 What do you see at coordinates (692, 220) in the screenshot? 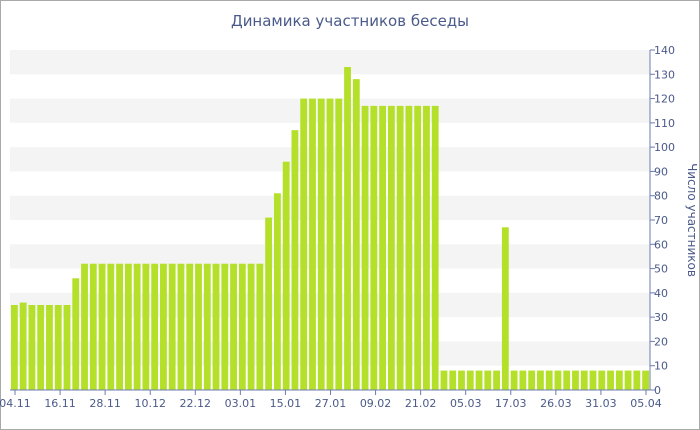
I see `y-axis-title: Число участников` at bounding box center [692, 220].